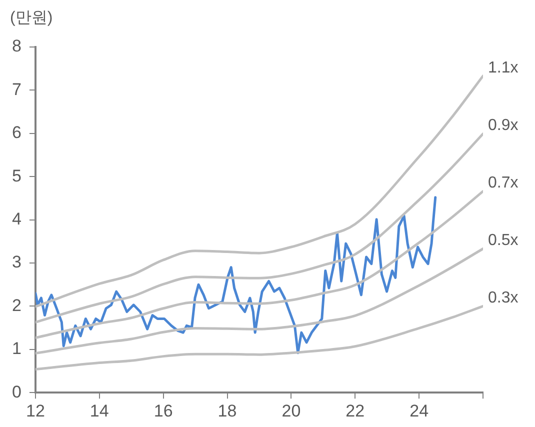  Describe the element at coordinates (503, 241) in the screenshot. I see `series-label: 0.5x` at that location.